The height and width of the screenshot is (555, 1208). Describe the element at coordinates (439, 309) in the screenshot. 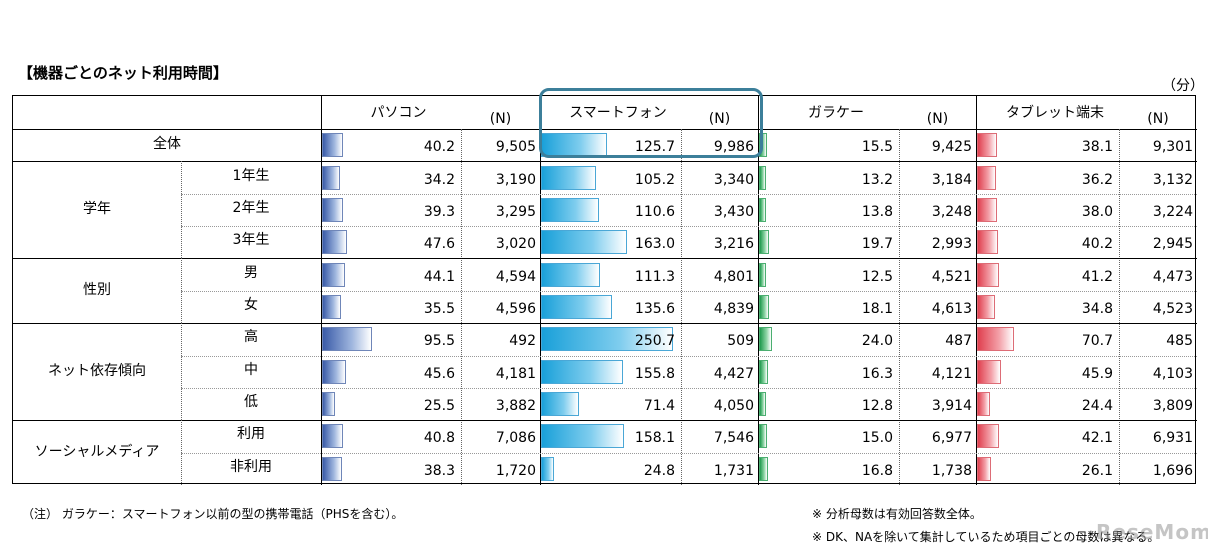

I see `value-label: 35.5` at that location.